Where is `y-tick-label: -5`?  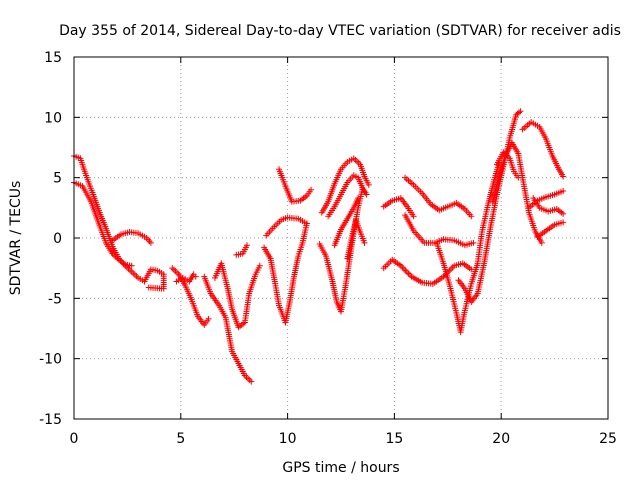
y-tick-label: -5 is located at coordinates (55, 299).